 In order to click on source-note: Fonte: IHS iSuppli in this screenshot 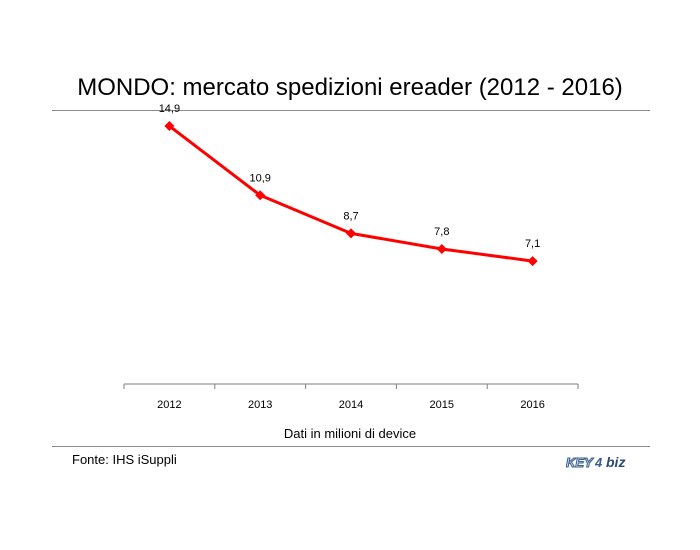, I will do `click(124, 459)`.